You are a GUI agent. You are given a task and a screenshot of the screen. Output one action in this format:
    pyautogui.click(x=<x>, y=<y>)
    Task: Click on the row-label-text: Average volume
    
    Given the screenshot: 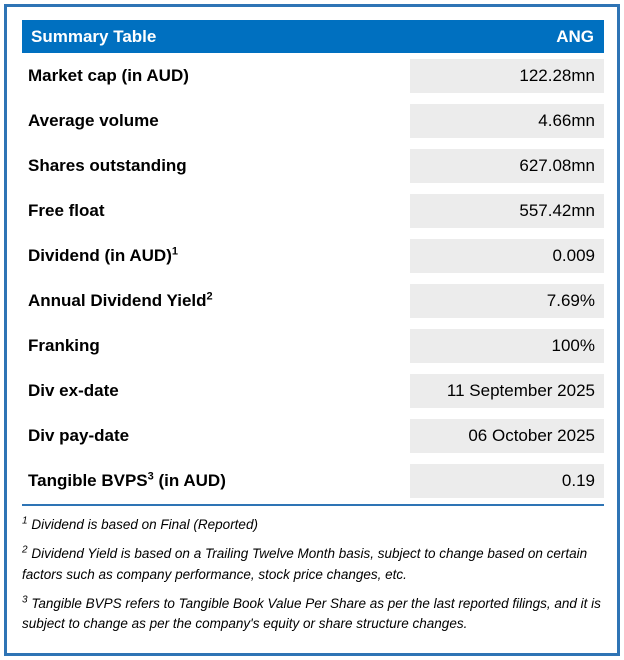 What is the action you would take?
    pyautogui.click(x=93, y=120)
    